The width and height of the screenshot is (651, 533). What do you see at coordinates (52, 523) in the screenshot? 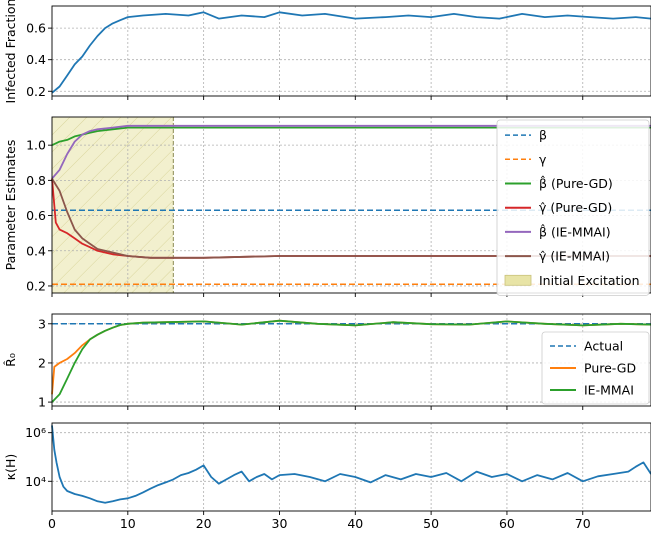
I see `x-tick-label: 0` at bounding box center [52, 523].